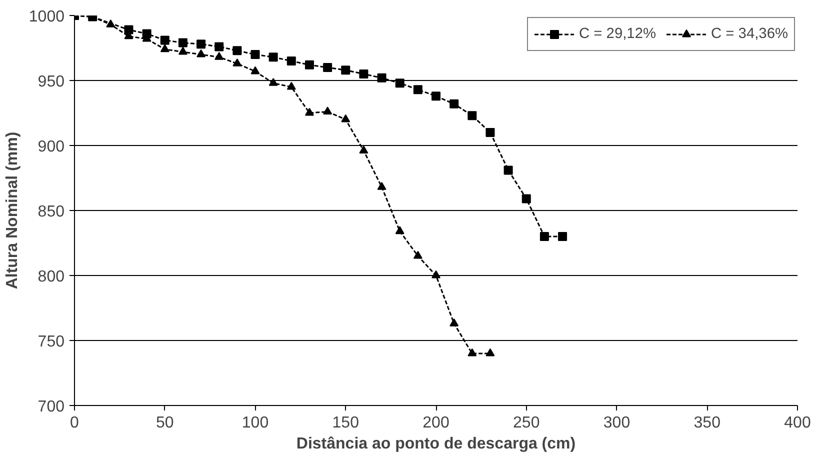 Image resolution: width=824 pixels, height=457 pixels. What do you see at coordinates (749, 34) in the screenshot?
I see `legend-label: C = 34,36%` at bounding box center [749, 34].